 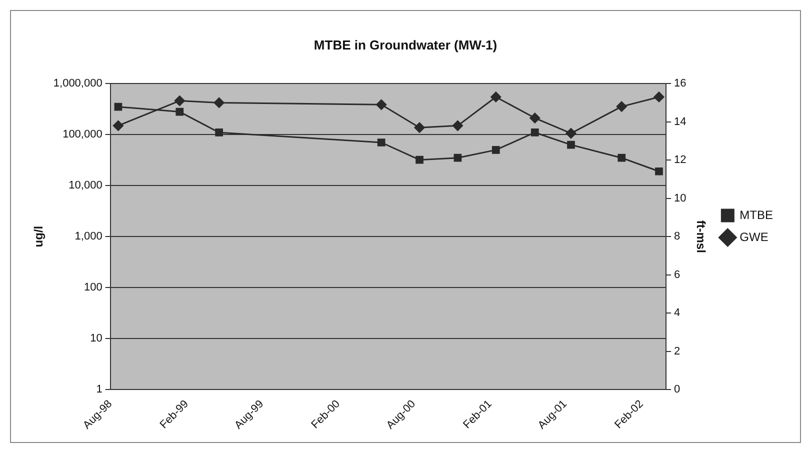 What do you see at coordinates (677, 313) in the screenshot?
I see `y2-tick-label: 4` at bounding box center [677, 313].